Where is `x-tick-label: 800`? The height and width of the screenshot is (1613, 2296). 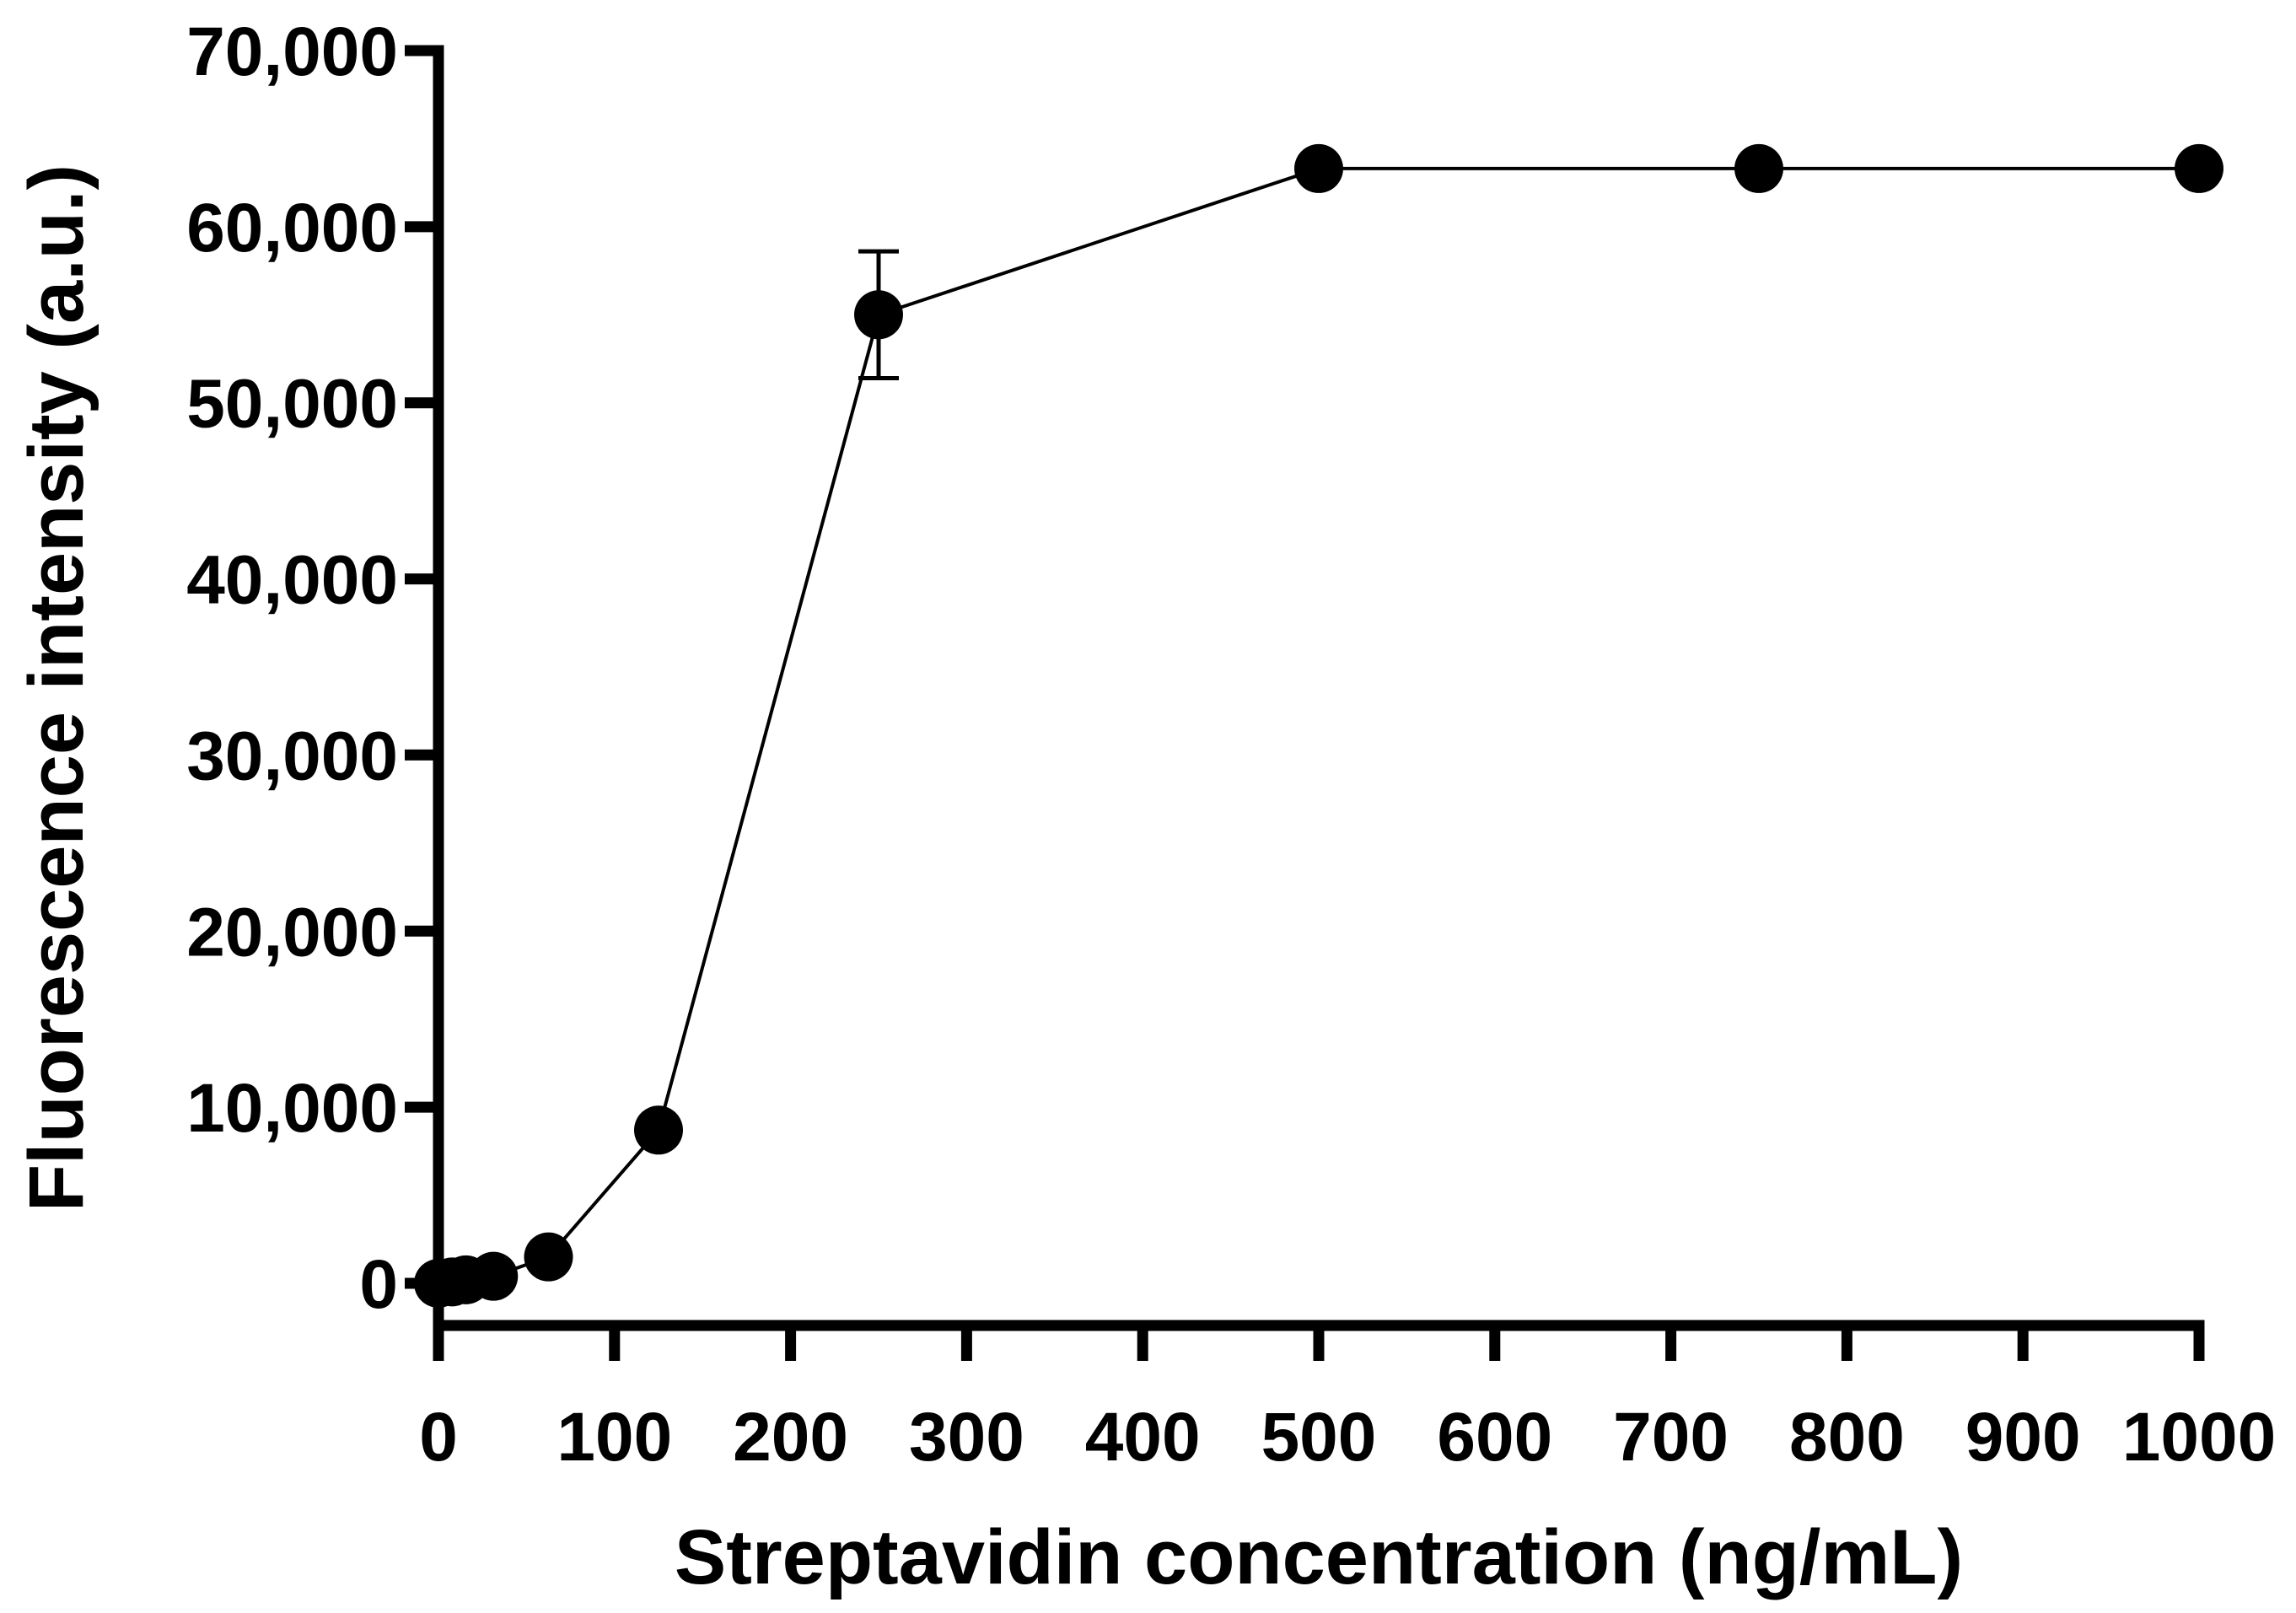
x-tick-label: 800 is located at coordinates (1847, 1437).